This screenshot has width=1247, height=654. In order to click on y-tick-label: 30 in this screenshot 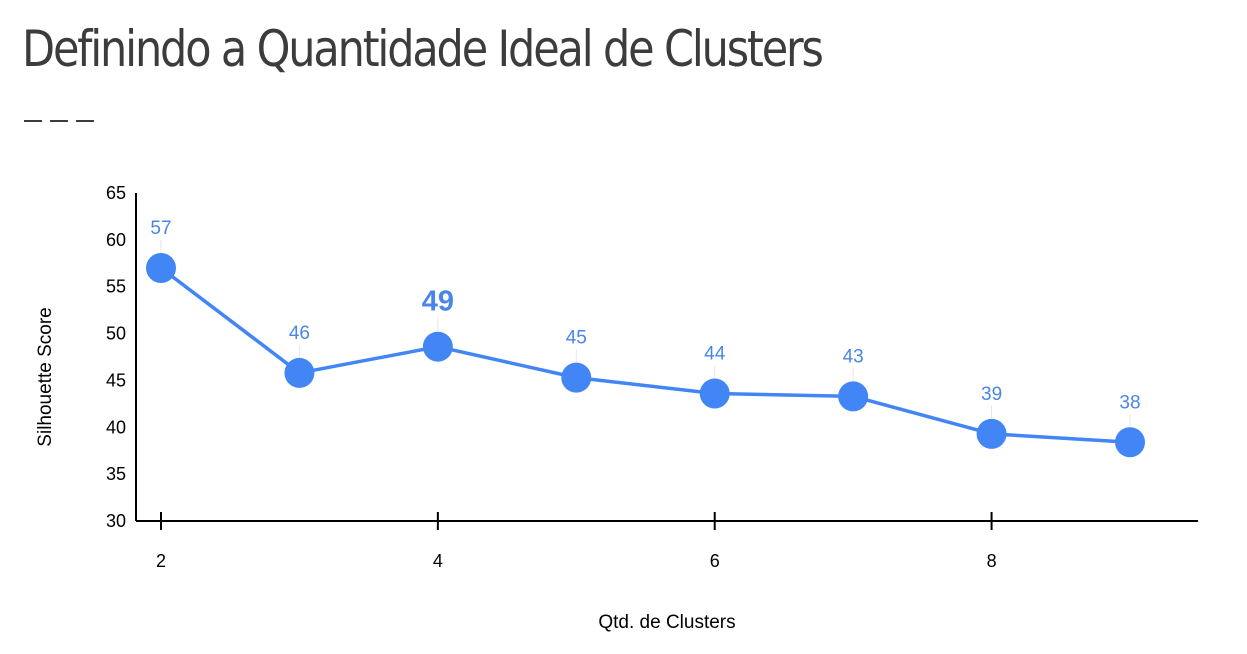, I will do `click(116, 521)`.